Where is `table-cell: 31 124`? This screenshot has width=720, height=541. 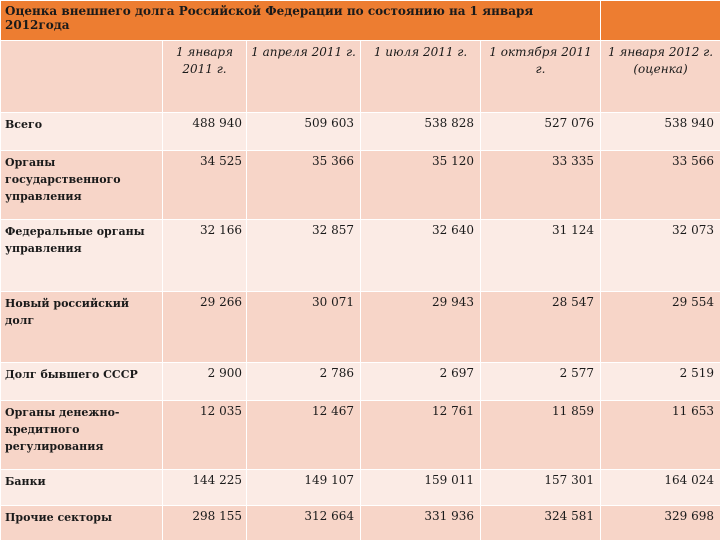 table-cell: 31 124 is located at coordinates (541, 256).